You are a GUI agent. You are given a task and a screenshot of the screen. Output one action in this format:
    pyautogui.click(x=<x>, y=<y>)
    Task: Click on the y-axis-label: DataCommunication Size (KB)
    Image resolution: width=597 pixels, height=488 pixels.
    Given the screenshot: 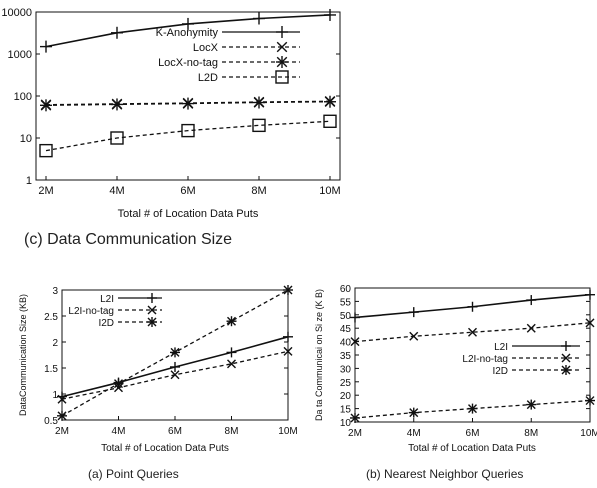 What is the action you would take?
    pyautogui.click(x=23, y=355)
    